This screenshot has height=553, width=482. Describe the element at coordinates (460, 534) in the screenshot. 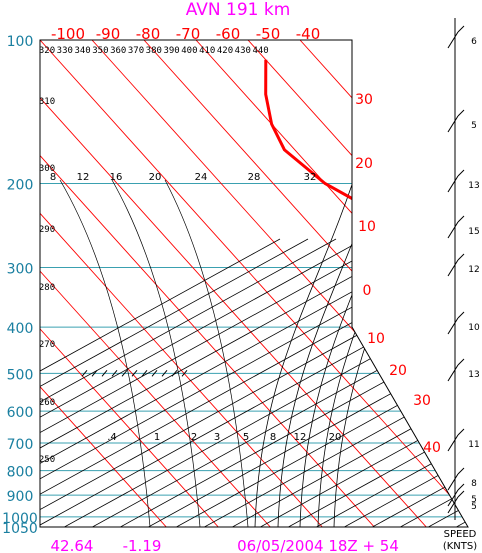

I see `wind-speed-axis-label: SPEED` at that location.